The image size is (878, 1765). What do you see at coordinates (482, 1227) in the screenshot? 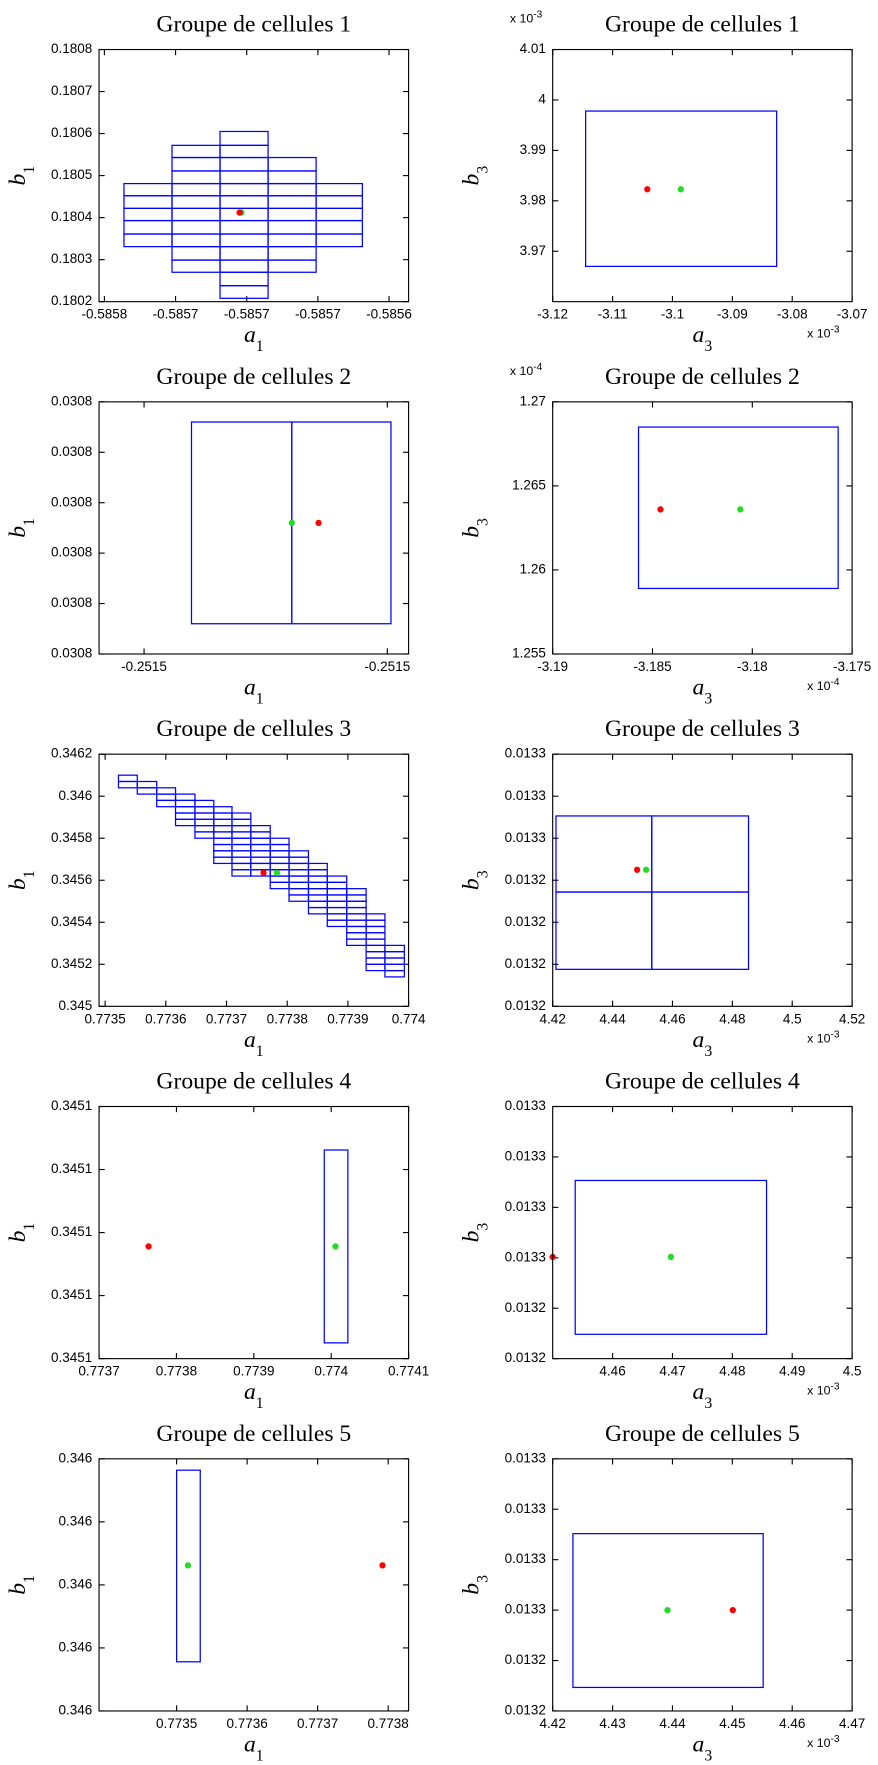
I see `y-axis-label-sub: 3` at bounding box center [482, 1227].